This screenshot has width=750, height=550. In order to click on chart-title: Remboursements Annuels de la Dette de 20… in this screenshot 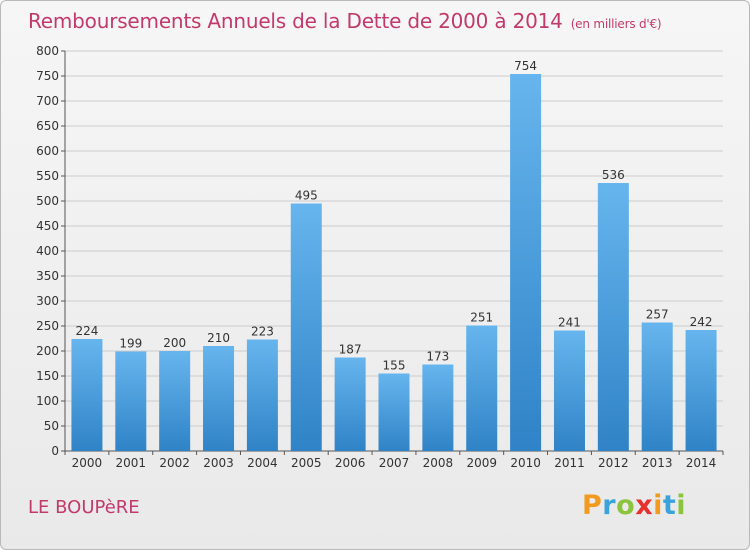, I will do `click(345, 21)`.